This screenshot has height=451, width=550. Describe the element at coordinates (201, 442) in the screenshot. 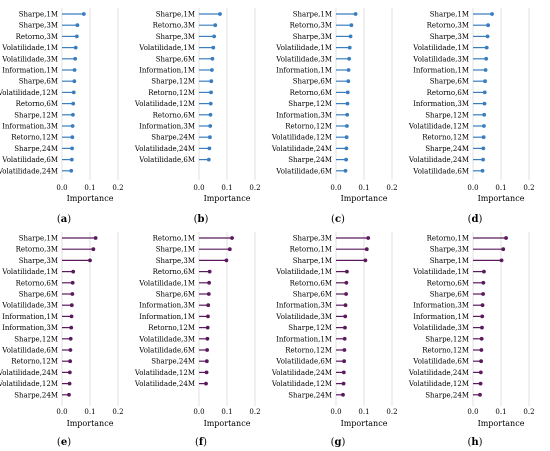

I see `panel-label: (f)` at that location.